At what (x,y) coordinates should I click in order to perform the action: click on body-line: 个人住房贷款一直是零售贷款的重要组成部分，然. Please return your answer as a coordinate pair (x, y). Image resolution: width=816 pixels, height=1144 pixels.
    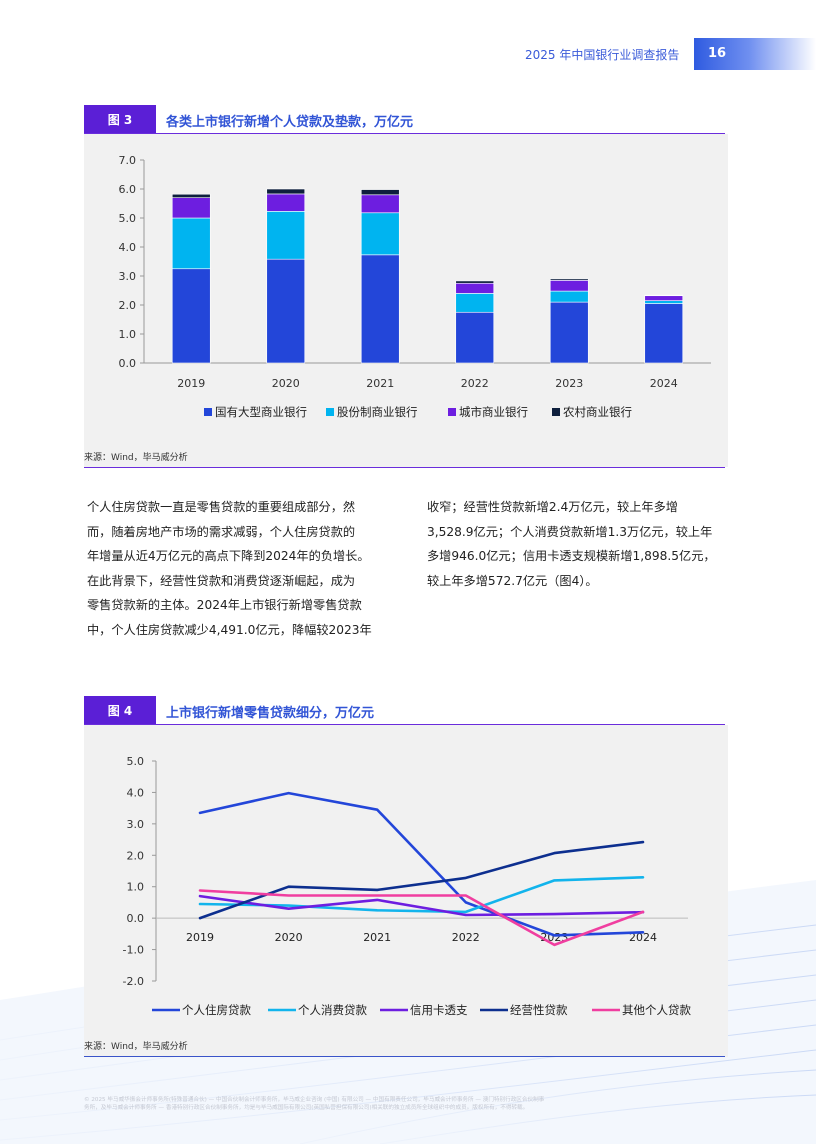
    Looking at the image, I should click on (221, 507).